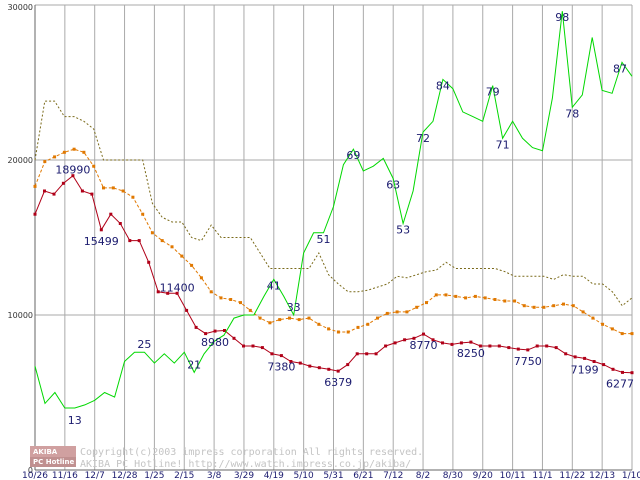 The height and width of the screenshot is (480, 640). Describe the element at coordinates (274, 475) in the screenshot. I see `x-tick-label: 4/19` at that location.